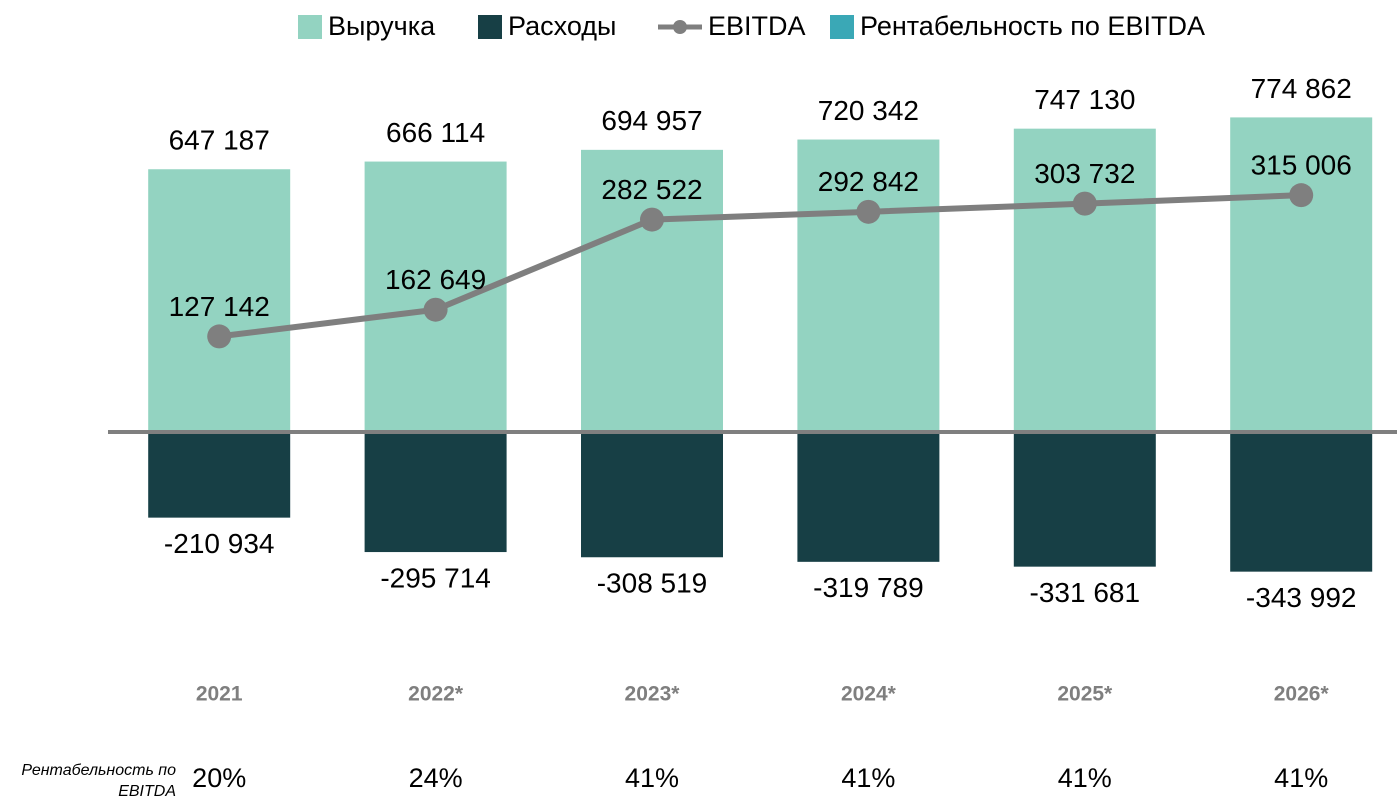 The width and height of the screenshot is (1397, 802). I want to click on data-label: 774 862, so click(1301, 88).